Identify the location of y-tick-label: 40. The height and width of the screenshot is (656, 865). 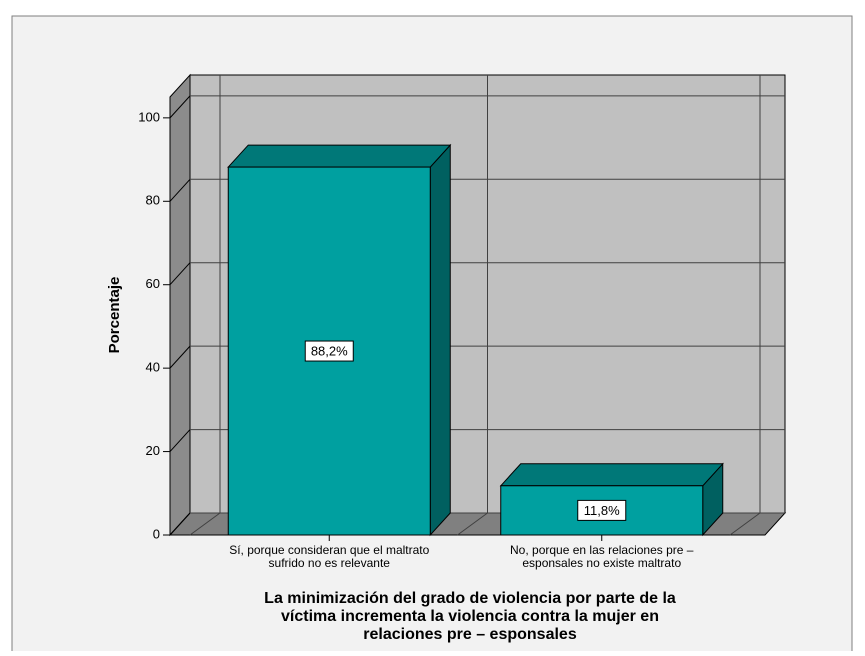
(153, 367).